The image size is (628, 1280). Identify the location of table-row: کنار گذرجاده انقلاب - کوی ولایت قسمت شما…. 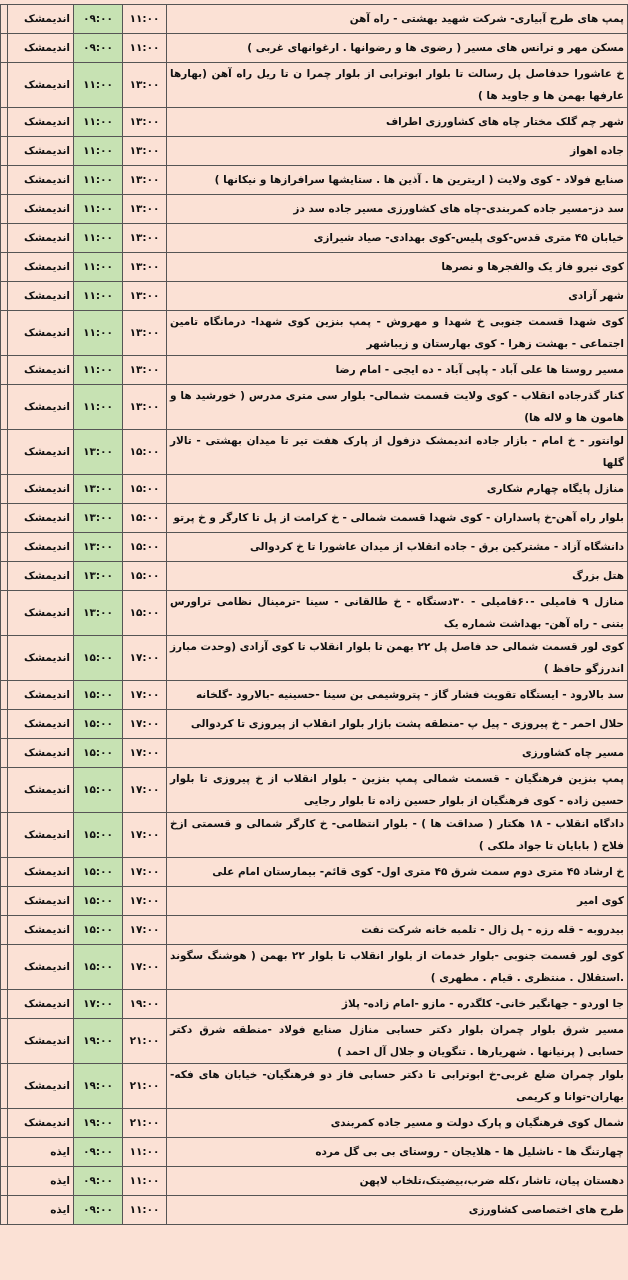
(314, 407).